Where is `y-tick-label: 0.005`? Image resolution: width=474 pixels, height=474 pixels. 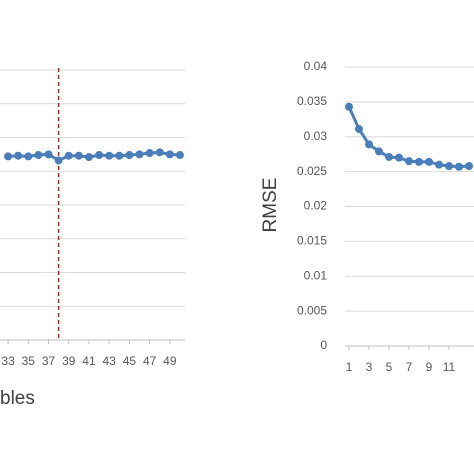 y-tick-label: 0.005 is located at coordinates (312, 310).